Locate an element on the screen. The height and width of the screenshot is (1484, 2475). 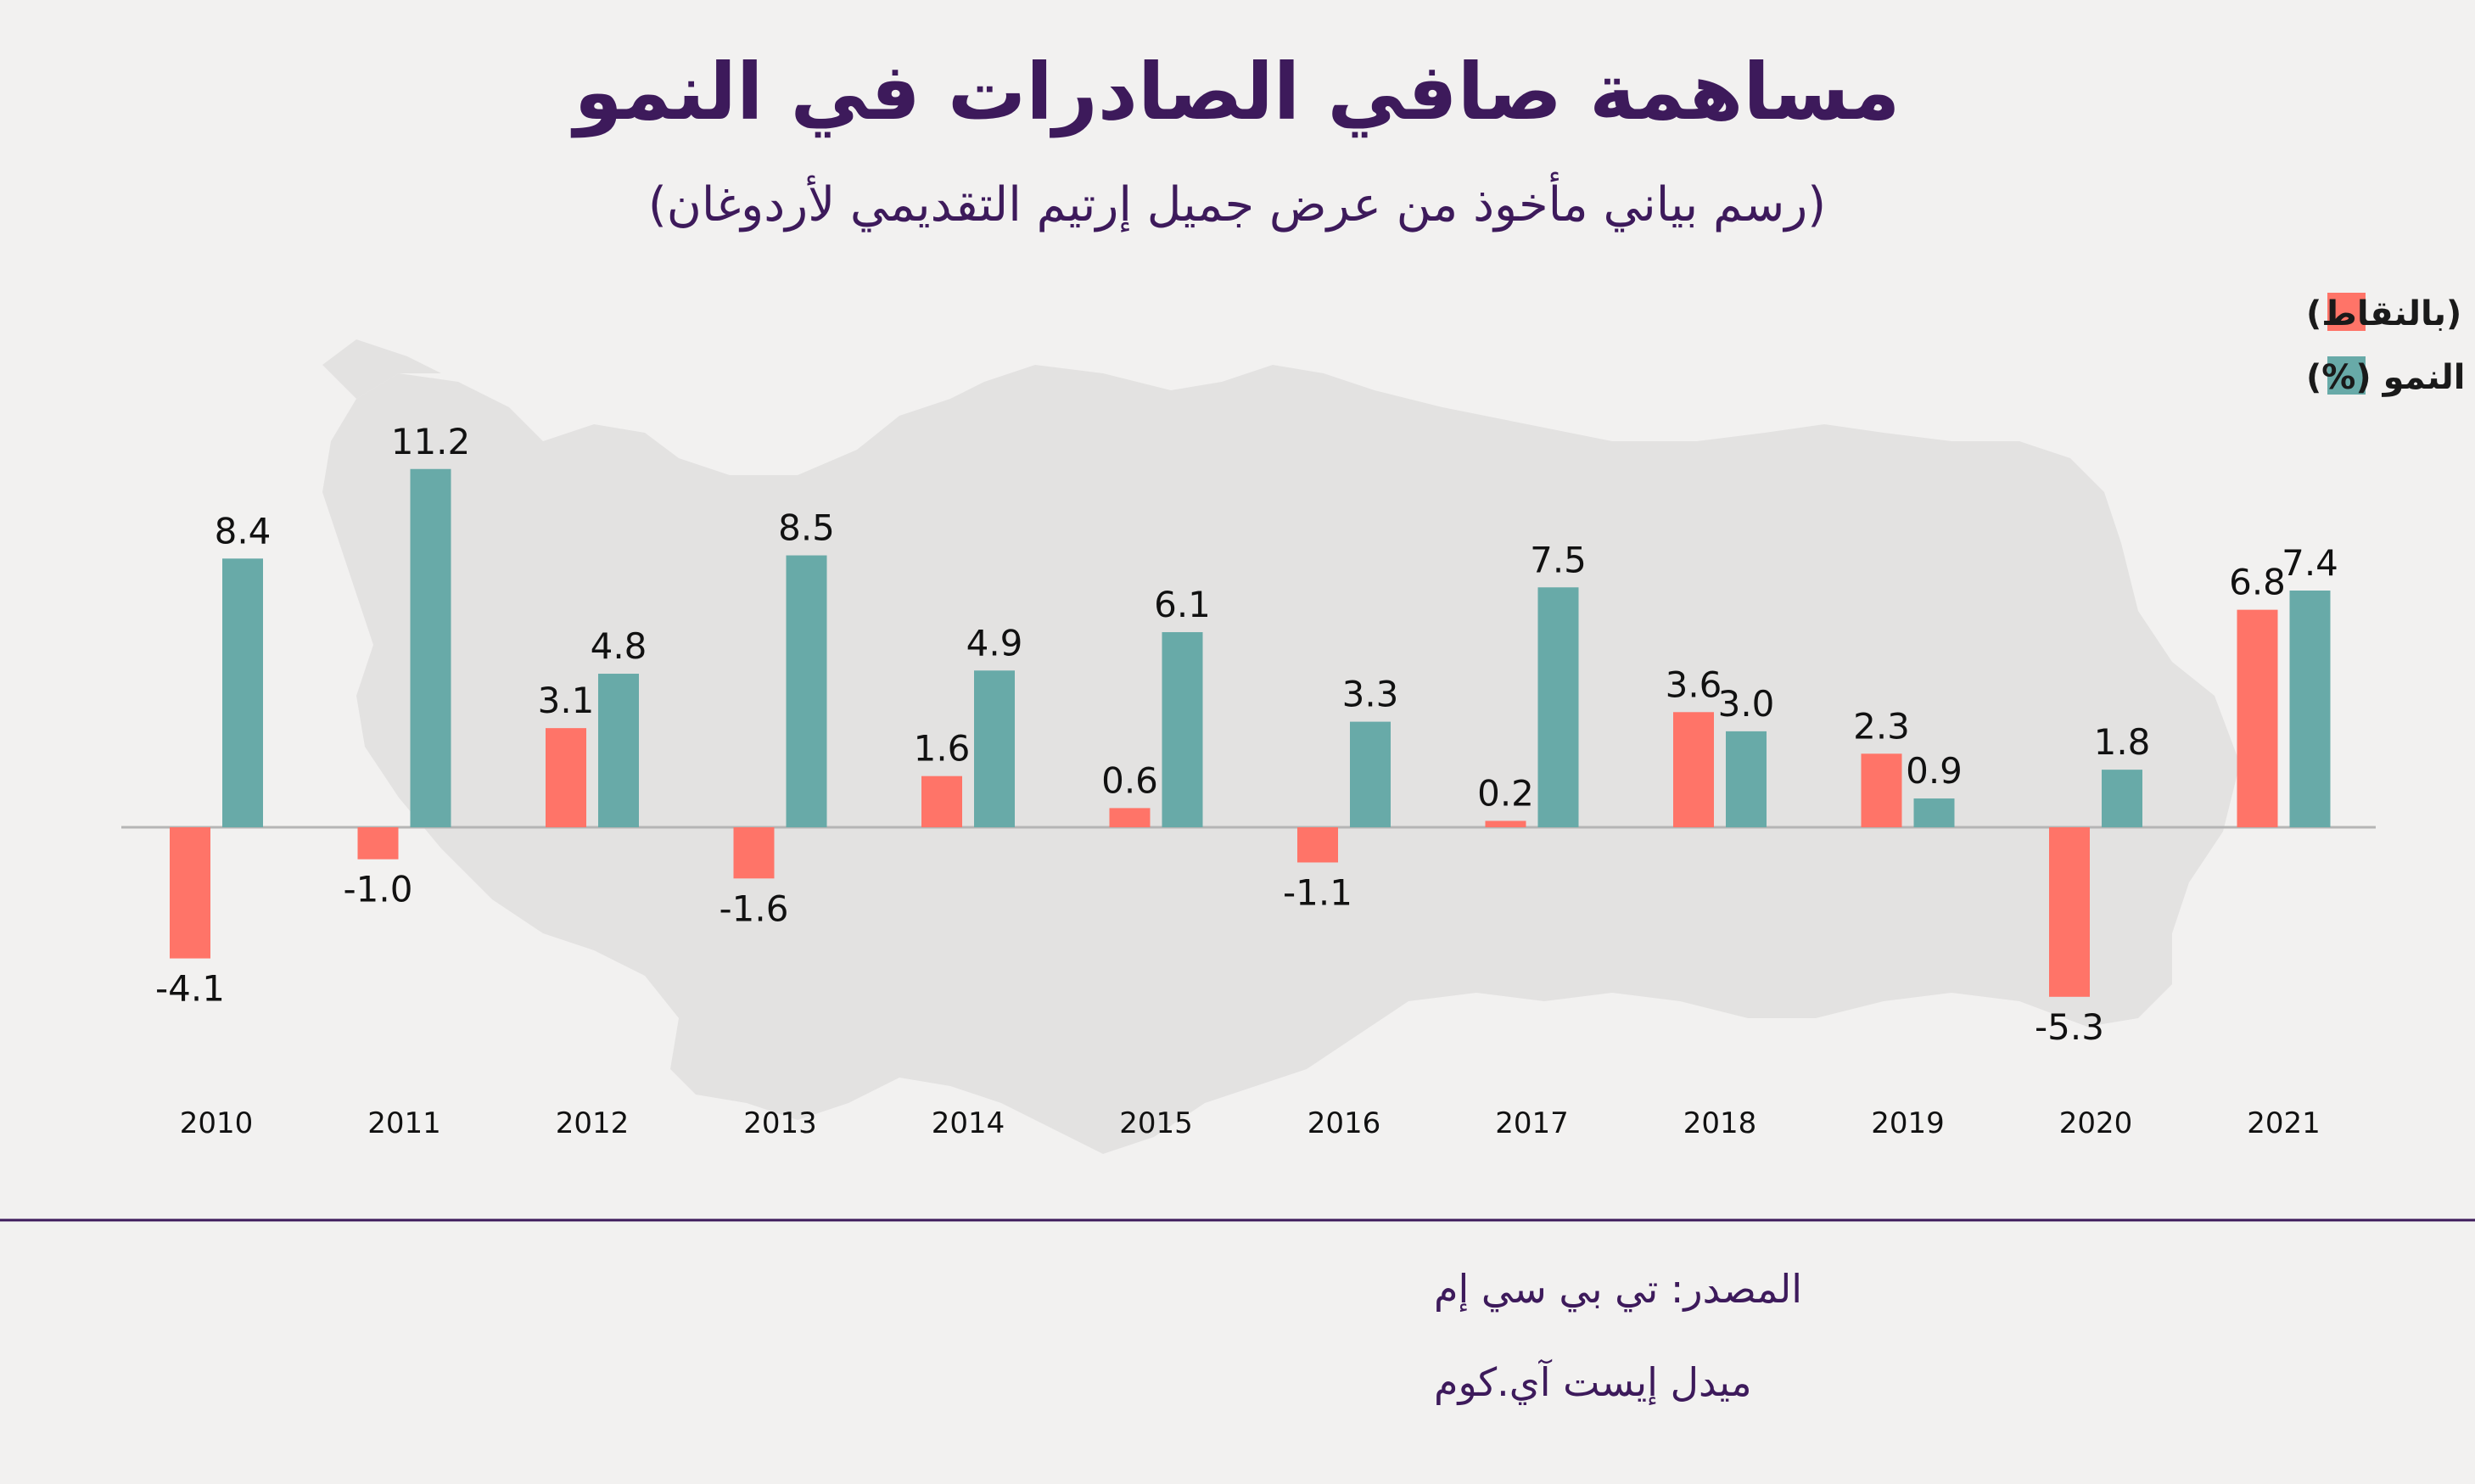
bar-net-exports-2013 is located at coordinates (754, 853).